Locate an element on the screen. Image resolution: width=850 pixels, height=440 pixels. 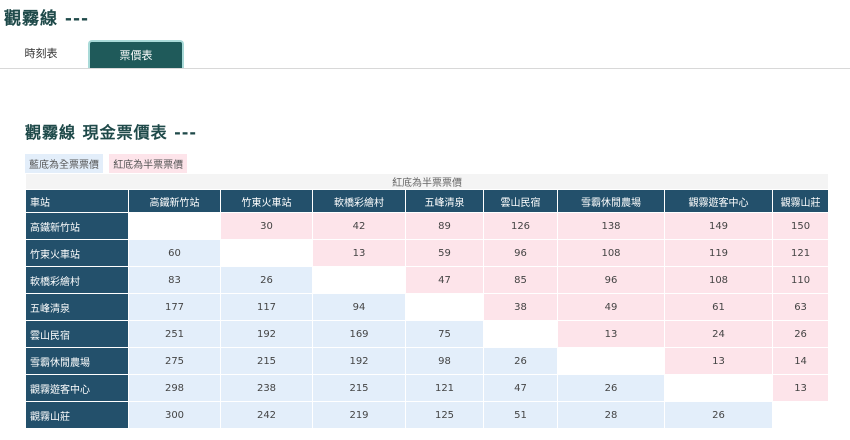
fare-cell: 59 is located at coordinates (444, 253).